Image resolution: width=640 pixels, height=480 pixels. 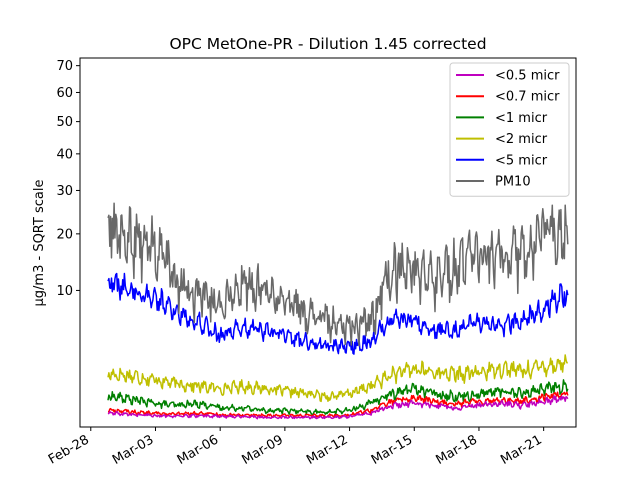 What do you see at coordinates (527, 76) in the screenshot?
I see `legend-label: <0.5 micr` at bounding box center [527, 76].